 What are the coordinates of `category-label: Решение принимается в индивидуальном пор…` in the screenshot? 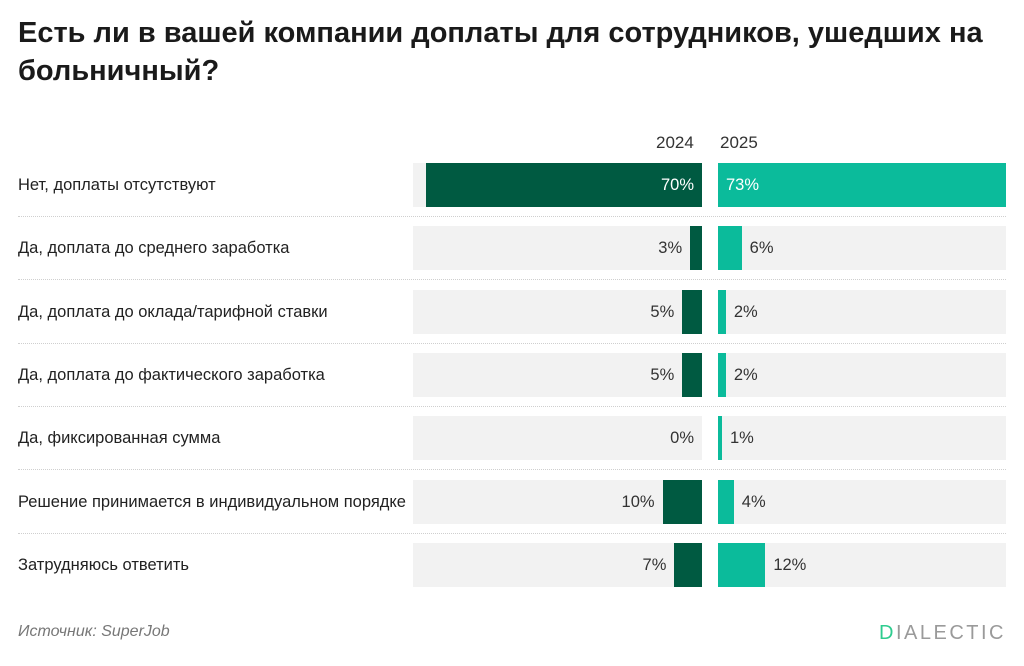 It's located at (212, 501).